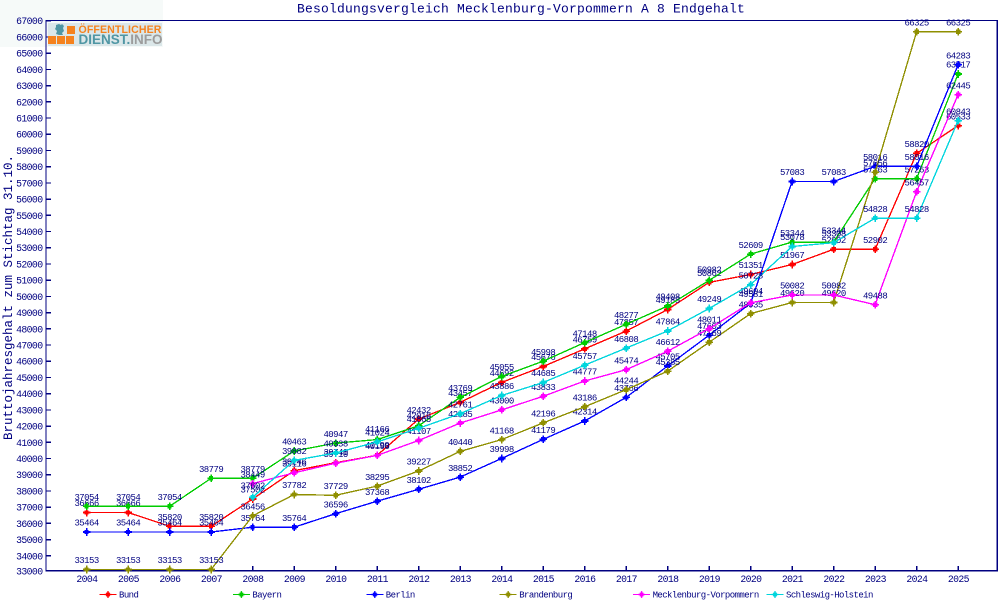 This screenshot has width=1000, height=605. What do you see at coordinates (29, 135) in the screenshot?
I see `svg-text: 60000` at bounding box center [29, 135].